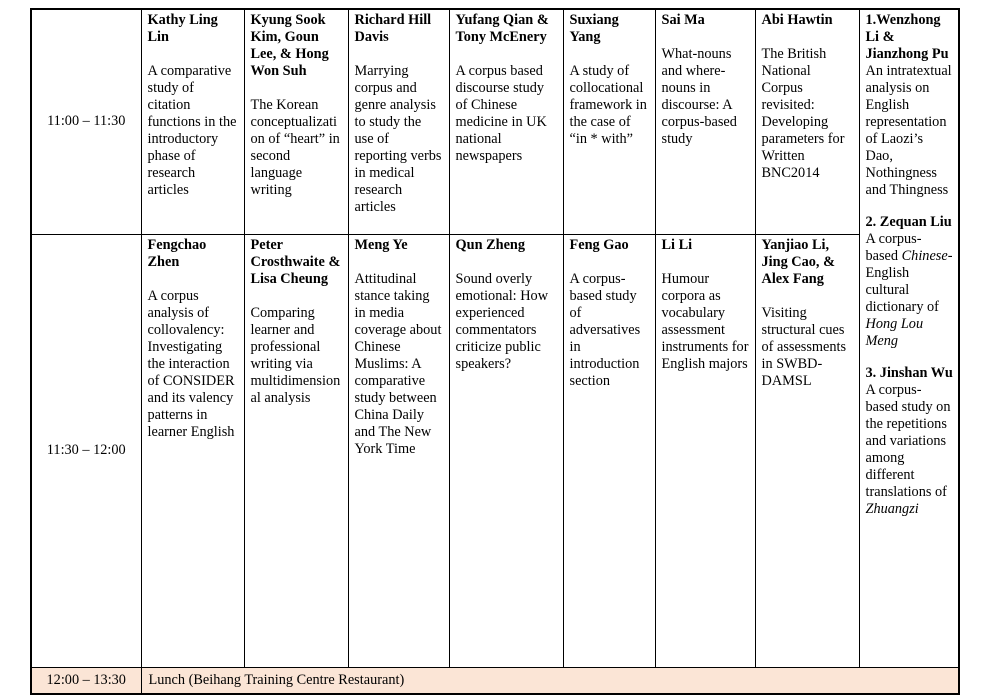 The image size is (987, 699). Describe the element at coordinates (381, 244) in the screenshot. I see `session-authors: Meng Ye` at that location.